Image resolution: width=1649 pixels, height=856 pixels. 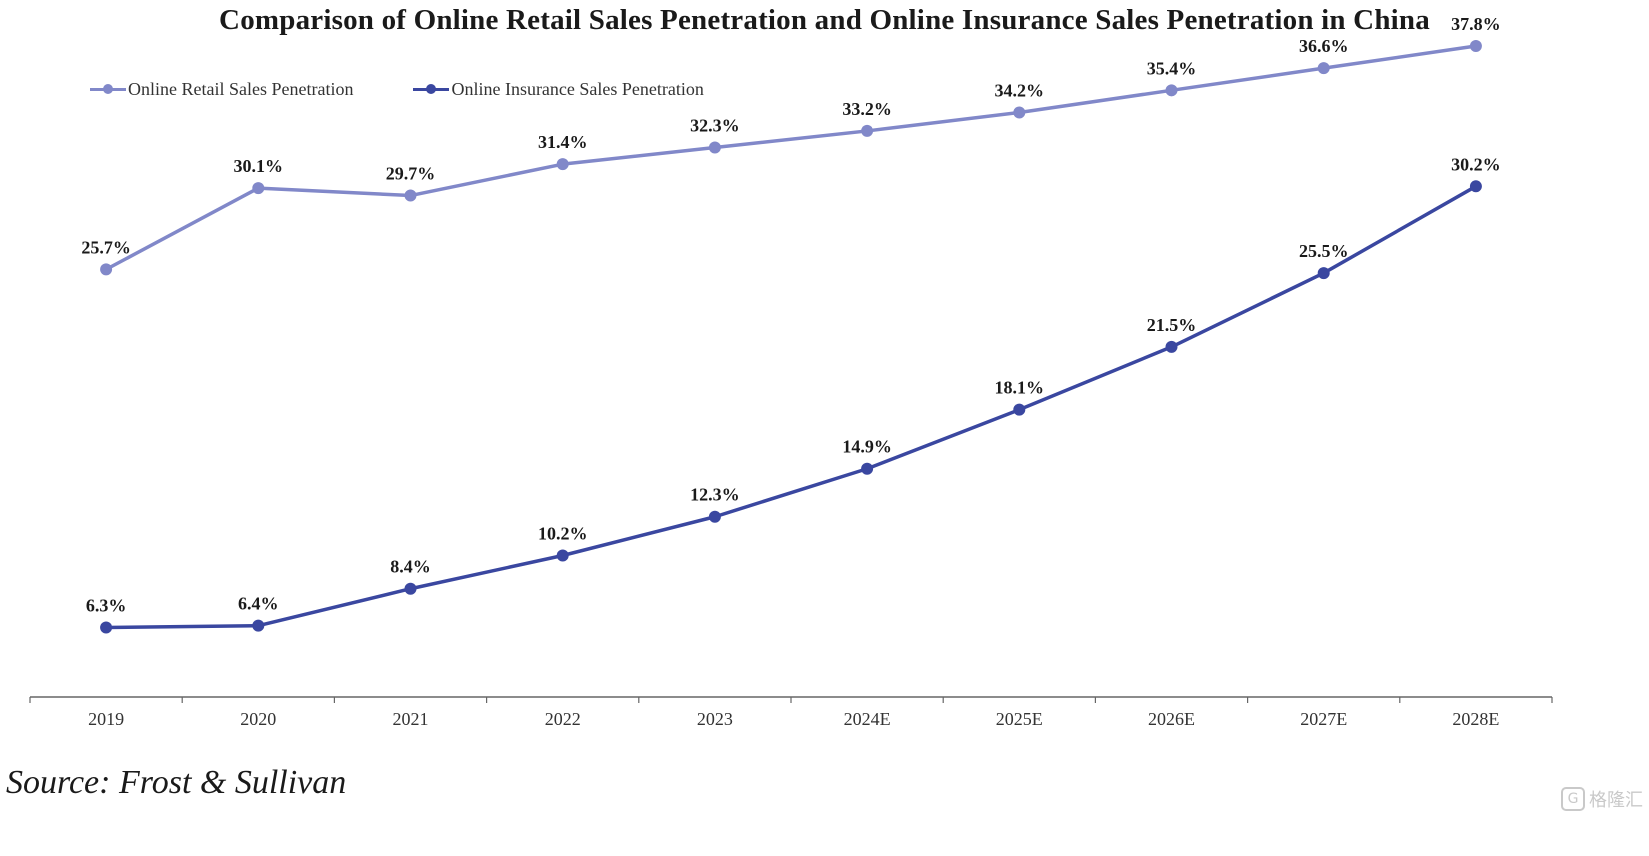 What do you see at coordinates (258, 719) in the screenshot?
I see `x-tick-label: 2020` at bounding box center [258, 719].